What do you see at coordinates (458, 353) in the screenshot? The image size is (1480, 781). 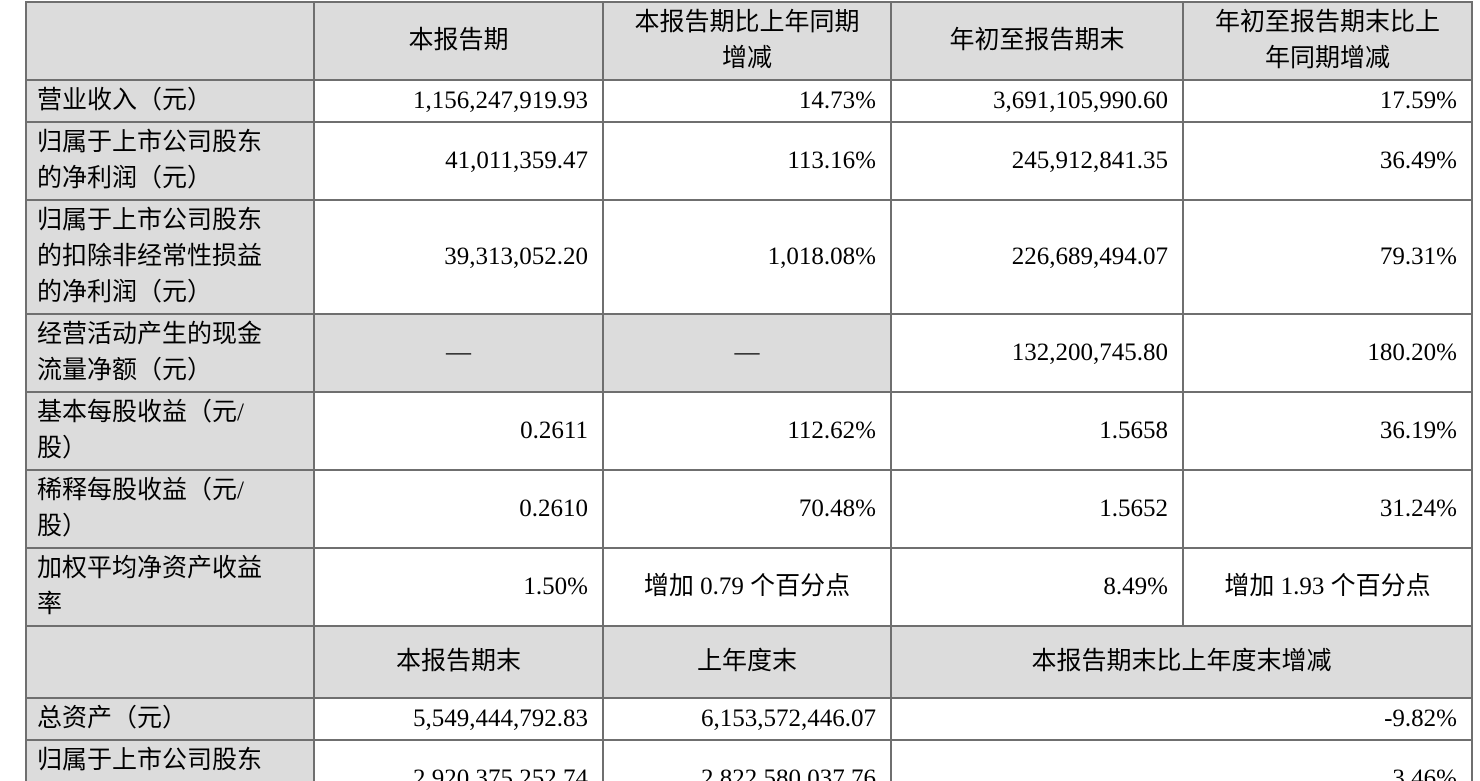 I see `cell-current-period: —` at bounding box center [458, 353].